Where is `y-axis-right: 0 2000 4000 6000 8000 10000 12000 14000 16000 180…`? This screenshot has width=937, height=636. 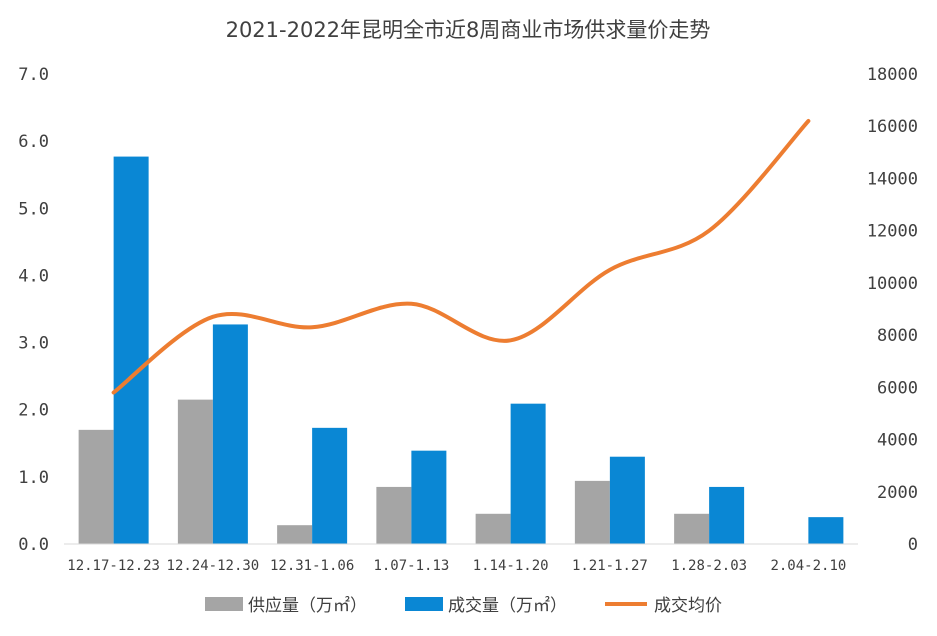
y-axis-right: 0 2000 4000 6000 8000 10000 12000 14000 16000 180… is located at coordinates (892, 310).